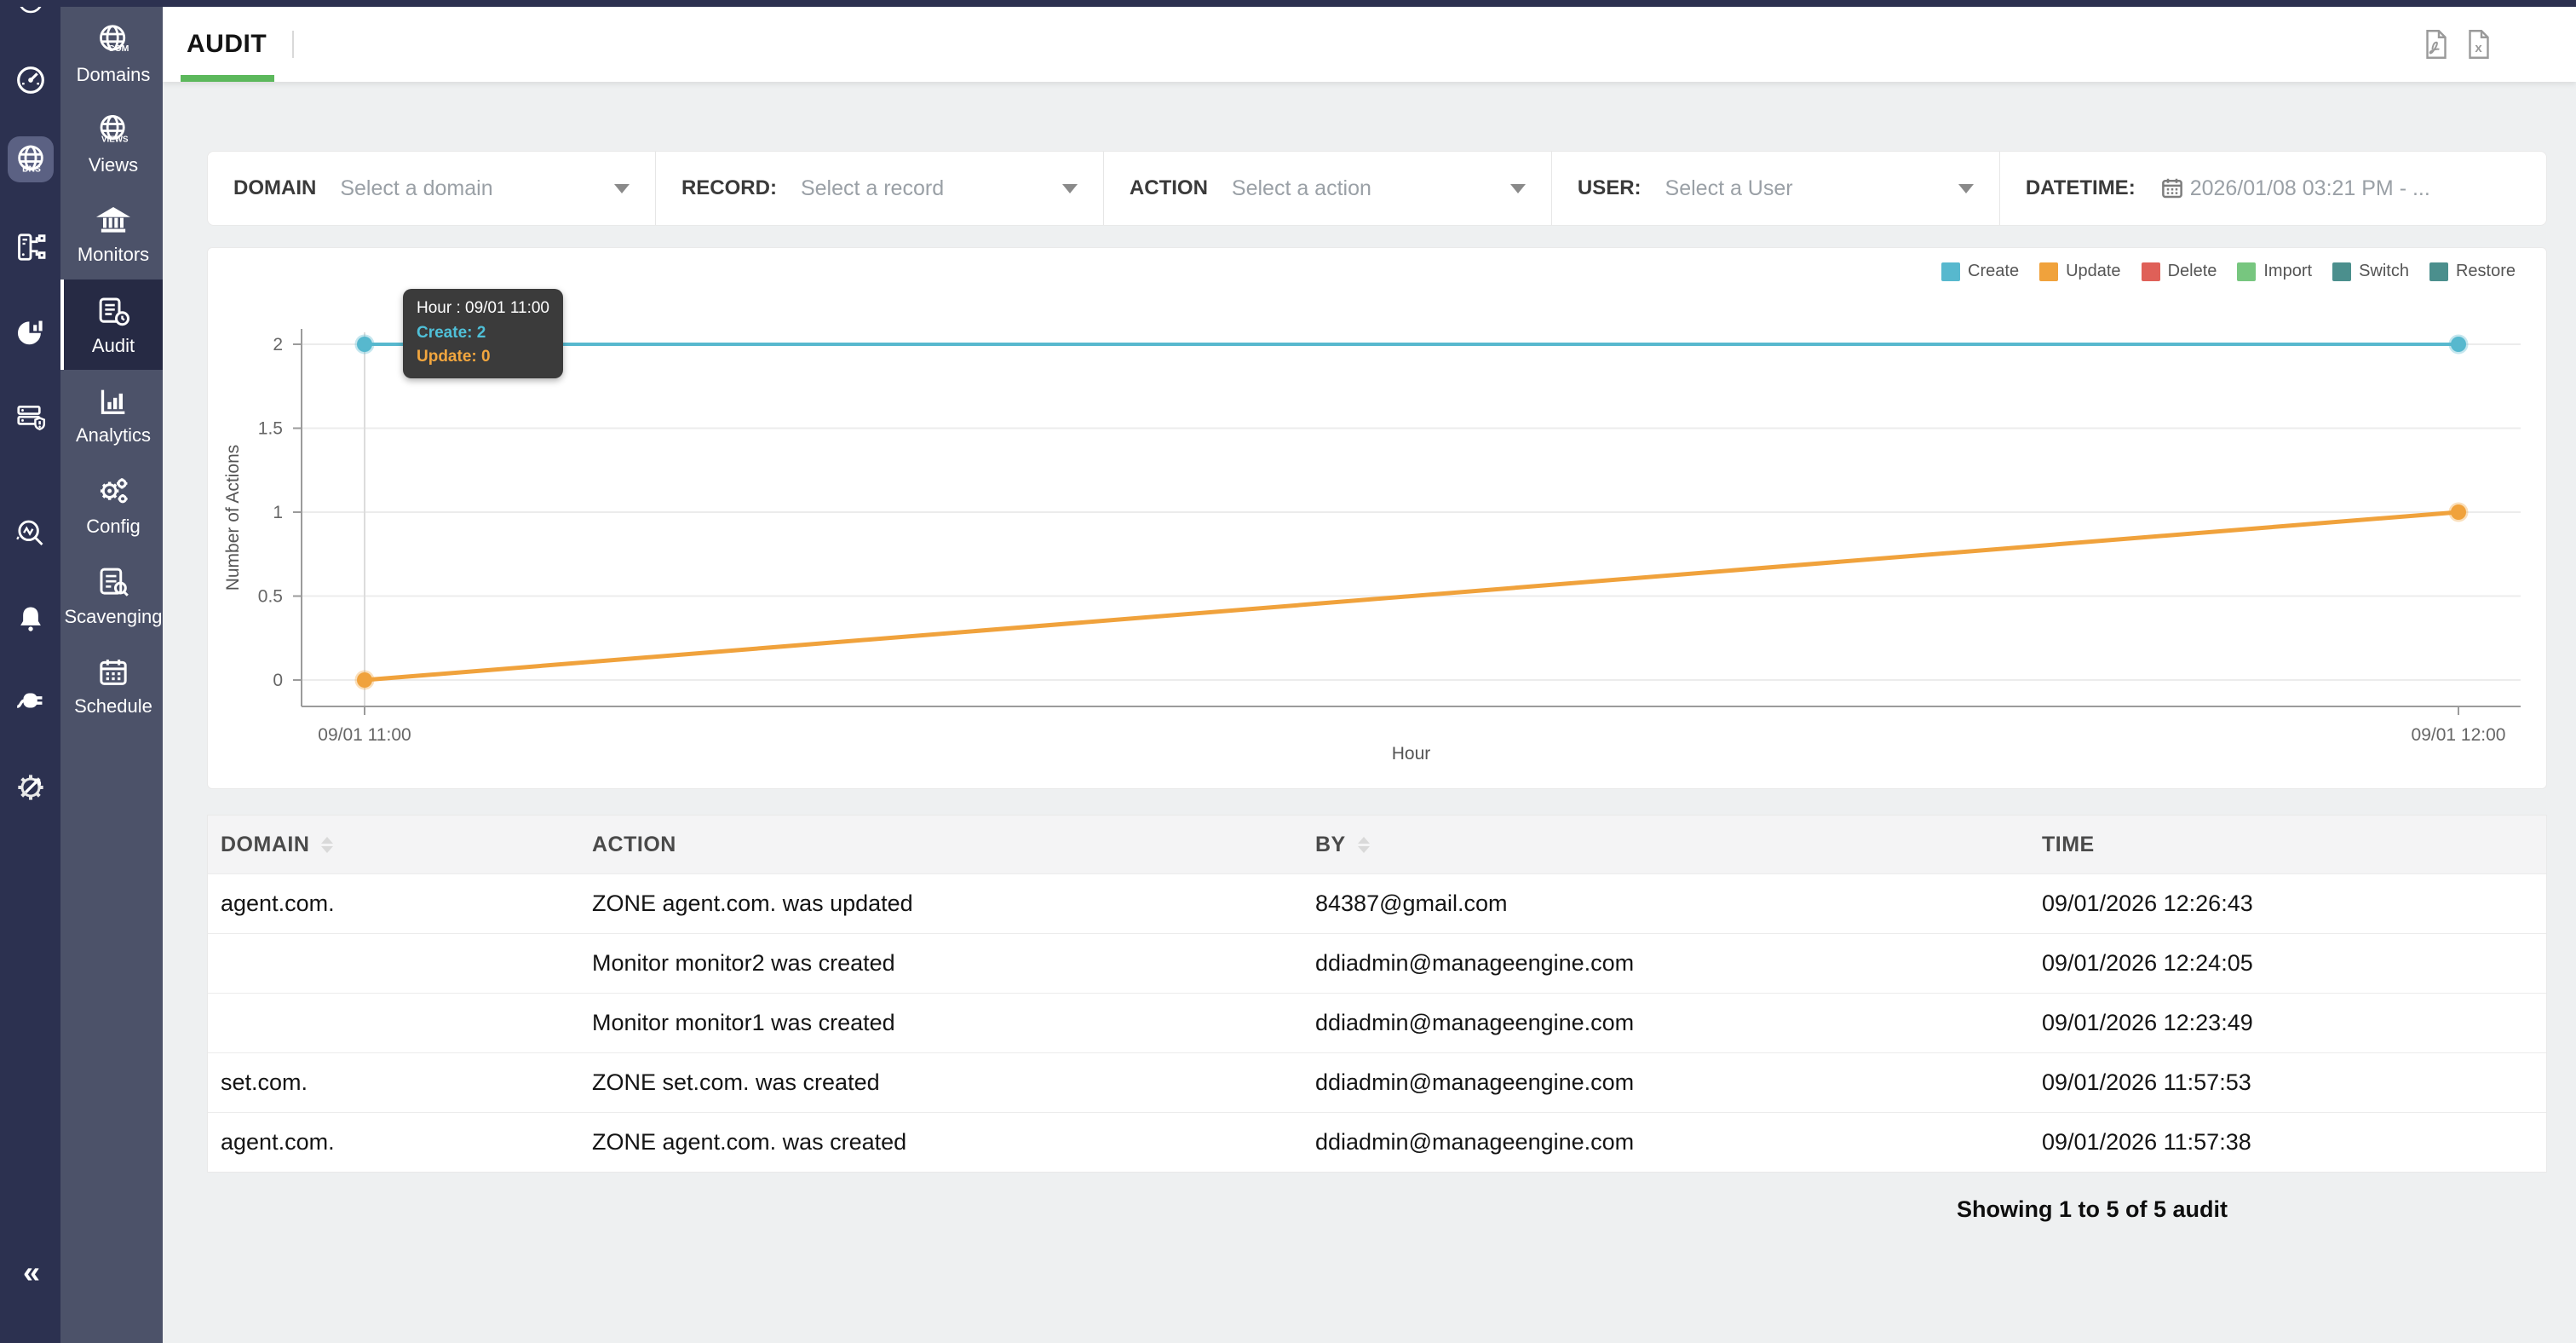  I want to click on user-select: Select a User, so click(1729, 188).